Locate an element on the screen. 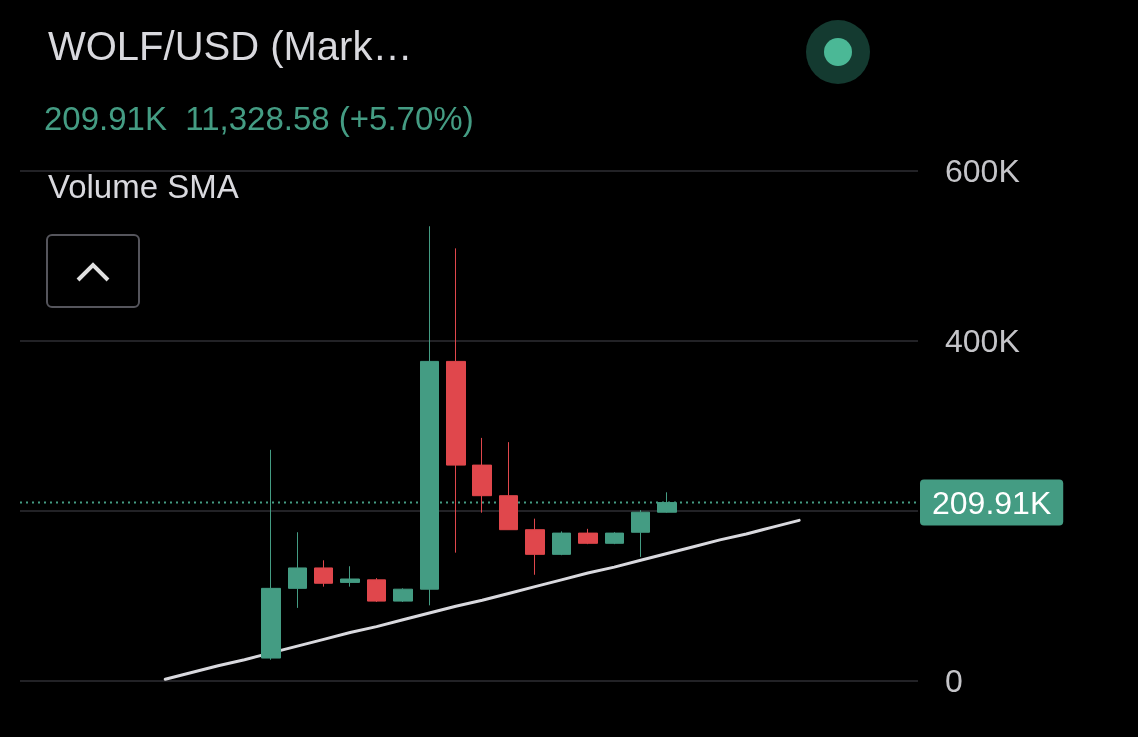  annotation: Volume SMA is located at coordinates (143, 187).